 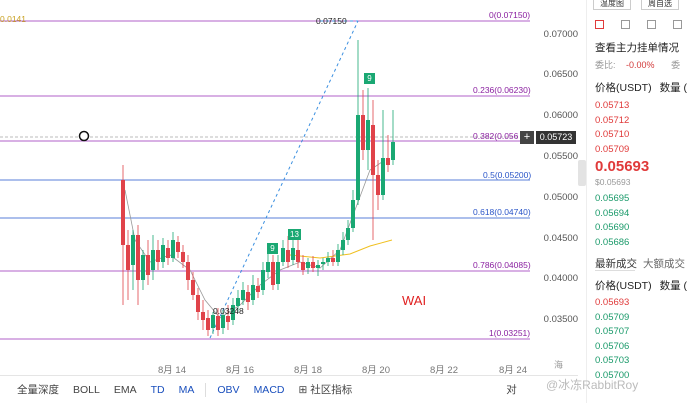 What do you see at coordinates (637, 48) in the screenshot?
I see `main-orders-link: 查看主力挂单情况` at bounding box center [637, 48].